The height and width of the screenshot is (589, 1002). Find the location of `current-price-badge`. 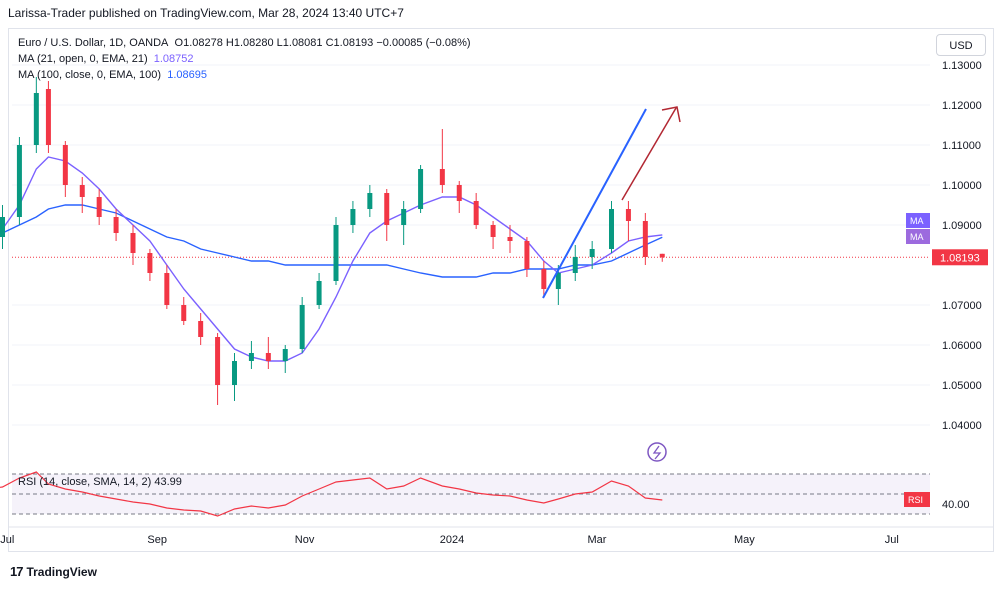

current-price-badge is located at coordinates (960, 257).